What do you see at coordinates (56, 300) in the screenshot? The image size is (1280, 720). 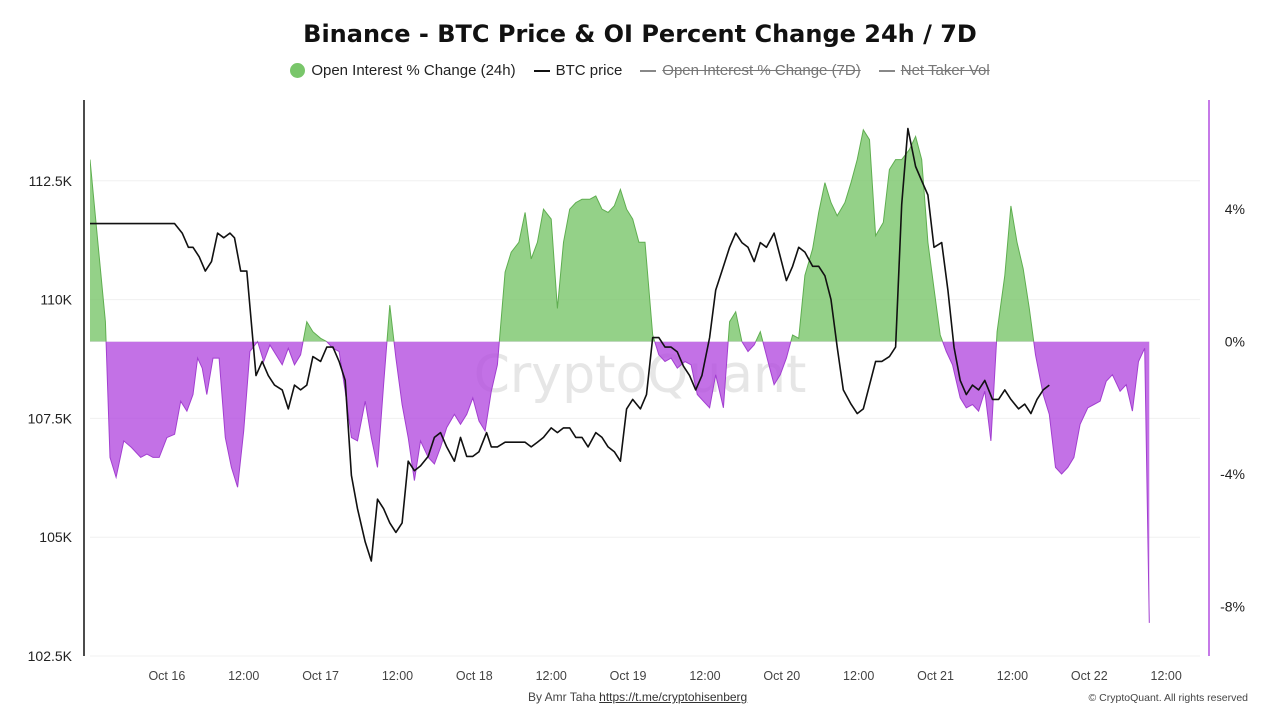 I see `y-left-tick-label: 110K` at bounding box center [56, 300].